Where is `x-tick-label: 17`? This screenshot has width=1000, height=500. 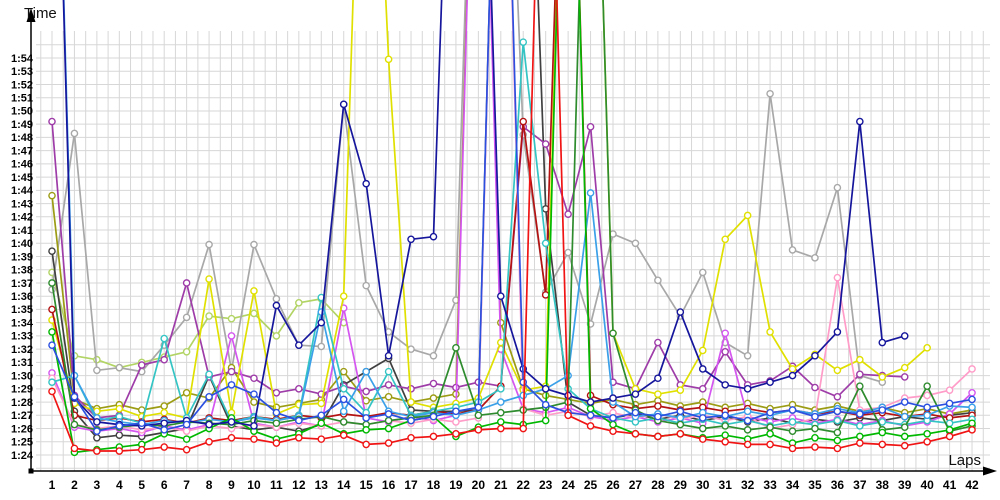
x-tick-label: 17 is located at coordinates (411, 485).